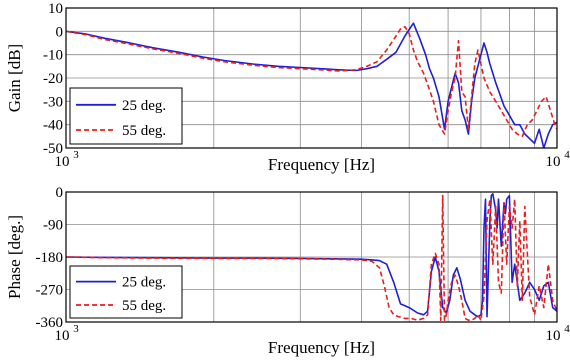 Image resolution: width=570 pixels, height=360 pixels. I want to click on phase-y-ticks: 0 -90 -180 -270 -360, so click(50, 258).